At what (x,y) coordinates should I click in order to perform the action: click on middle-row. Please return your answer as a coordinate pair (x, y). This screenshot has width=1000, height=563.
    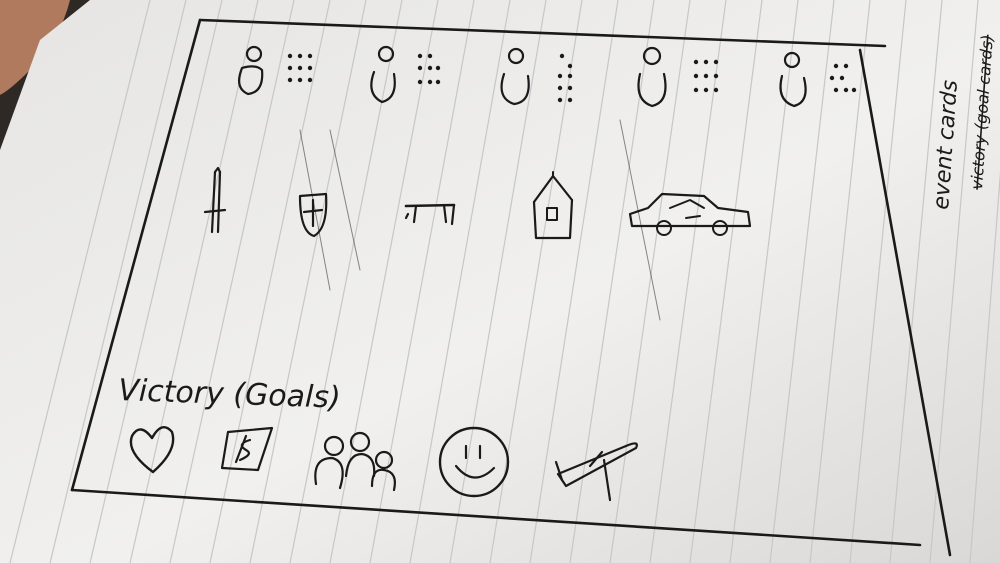
    Looking at the image, I should click on (477, 203).